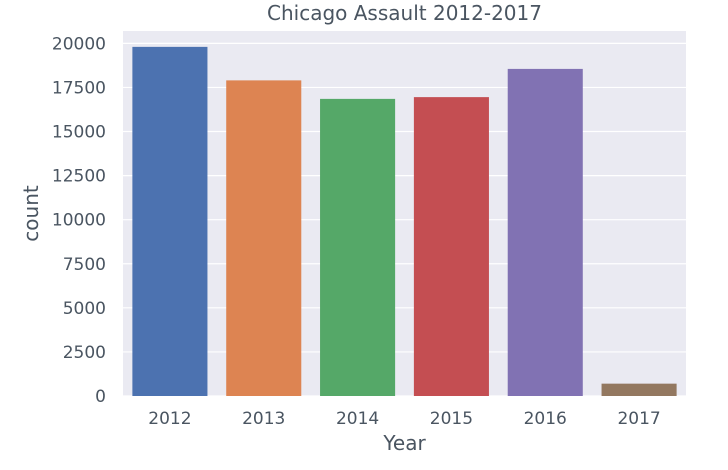  What do you see at coordinates (404, 419) in the screenshot?
I see `x-tick-labels: 2012 2013 2014 2015 2016 2017` at bounding box center [404, 419].